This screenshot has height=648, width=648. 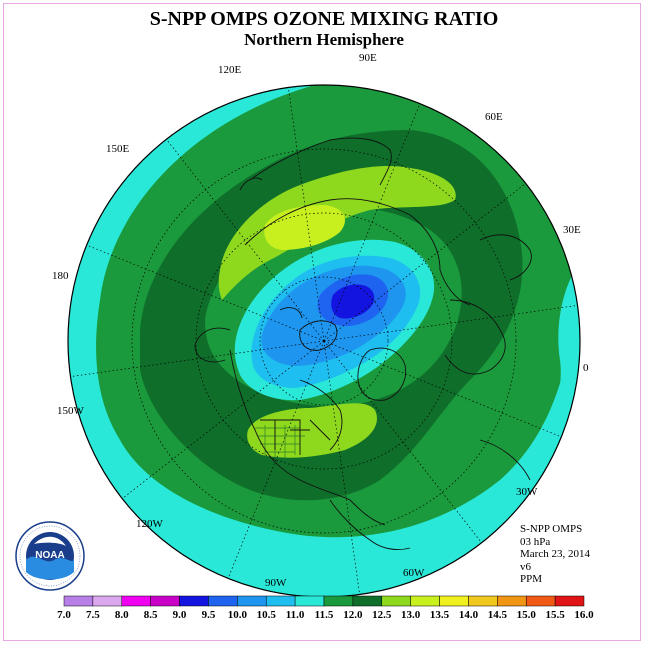 I want to click on lon-label-30w: 30W, so click(x=527, y=492).